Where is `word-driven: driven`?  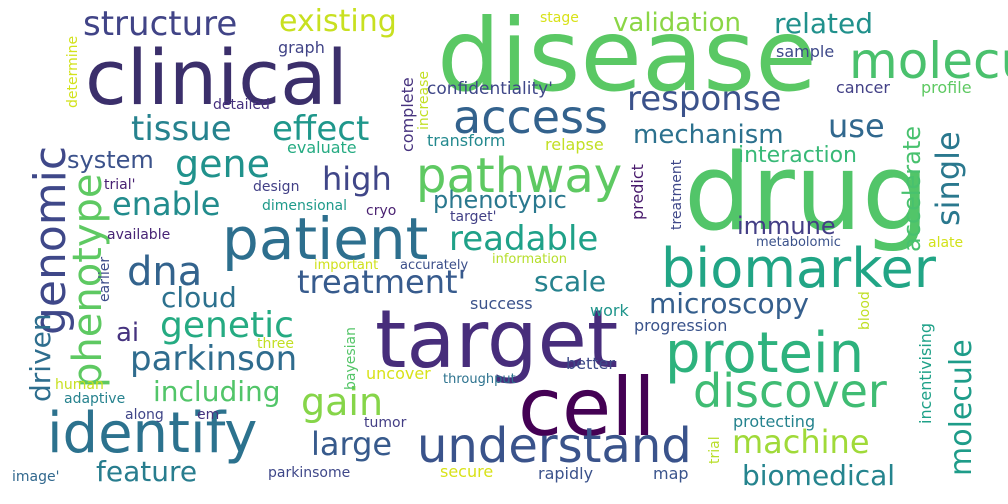 word-driven: driven is located at coordinates (40, 357).